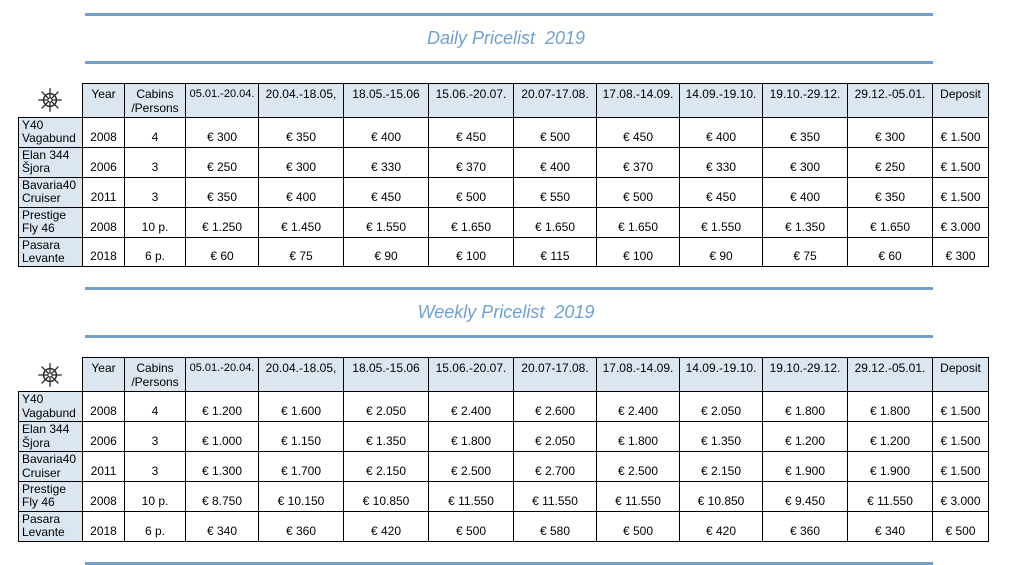 This screenshot has height=565, width=1012. What do you see at coordinates (222, 437) in the screenshot?
I see `price-cell: € 1.000` at bounding box center [222, 437].